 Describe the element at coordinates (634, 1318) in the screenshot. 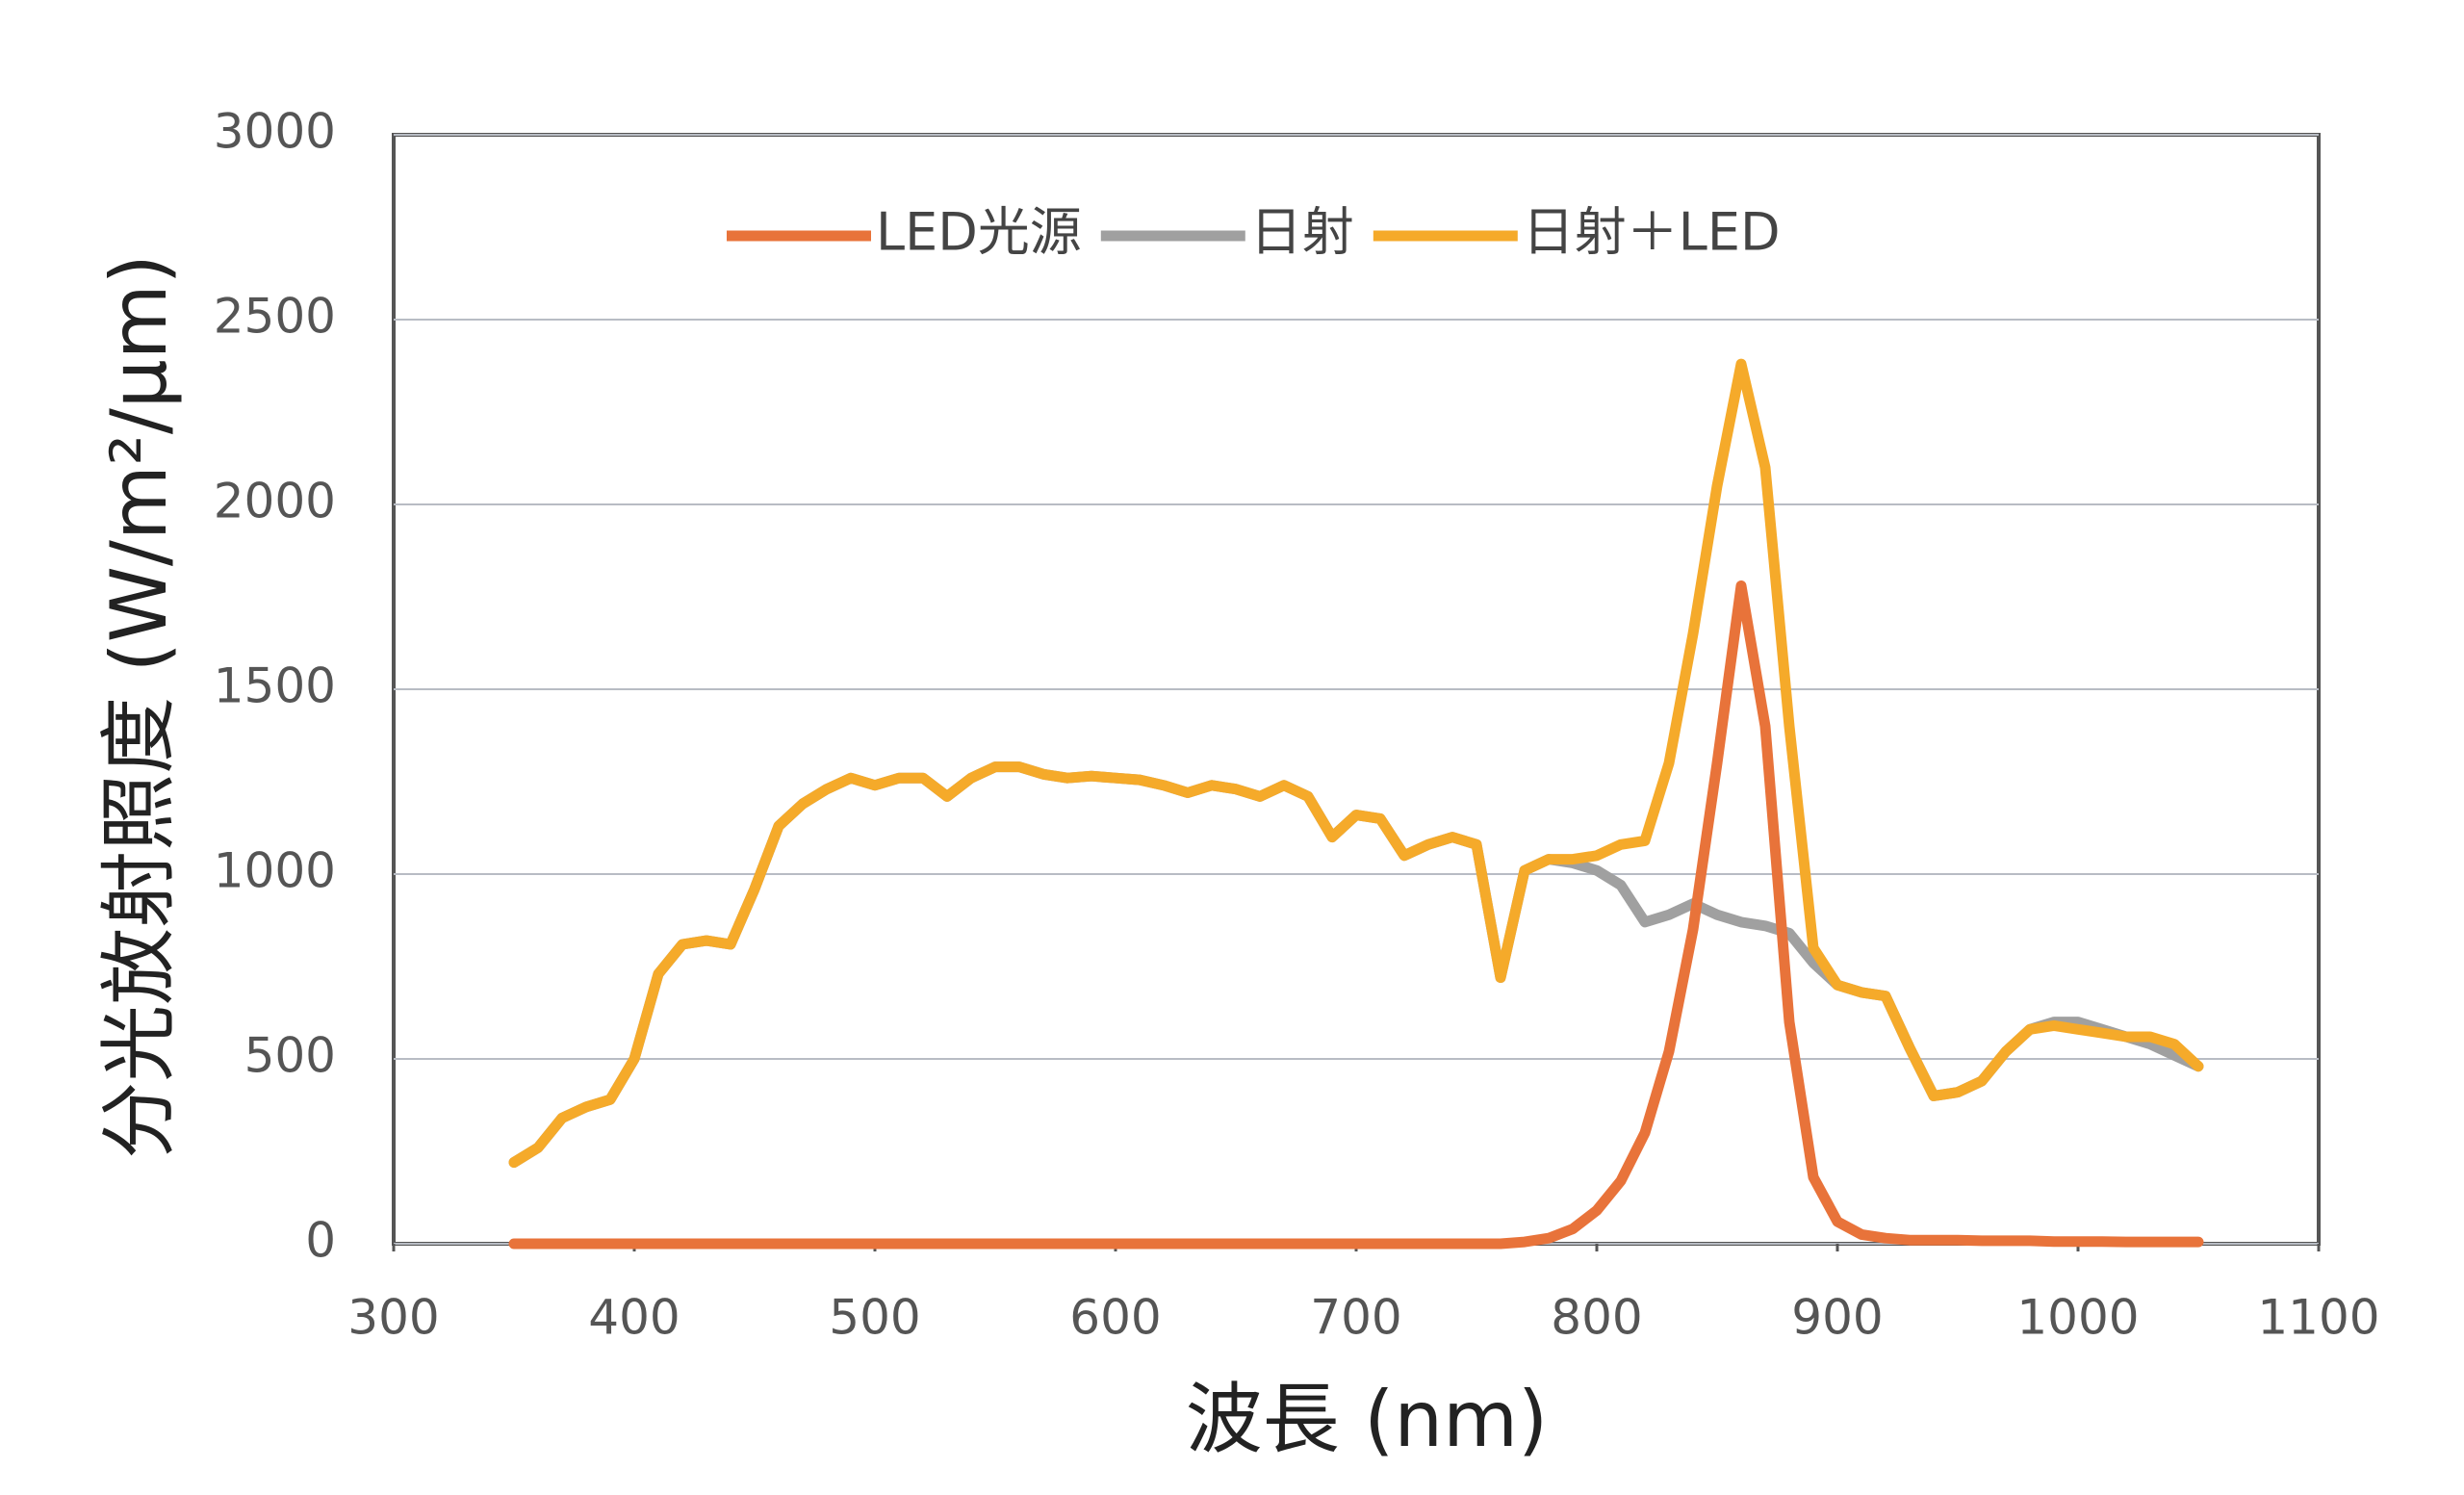

I see `x-tick-label: 400` at that location.